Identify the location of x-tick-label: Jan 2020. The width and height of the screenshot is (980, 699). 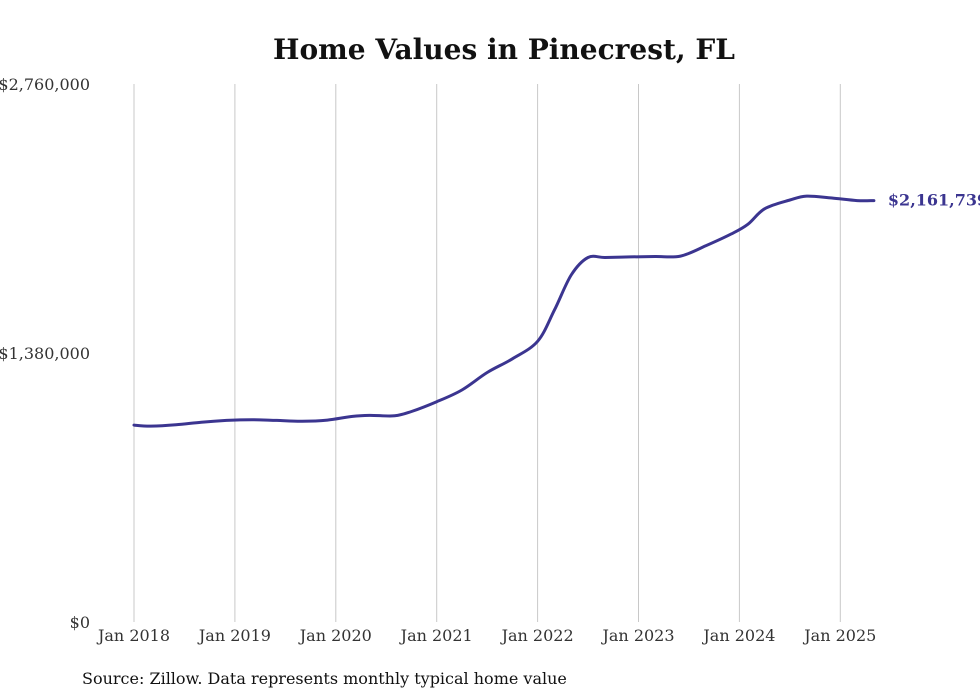
(335, 635).